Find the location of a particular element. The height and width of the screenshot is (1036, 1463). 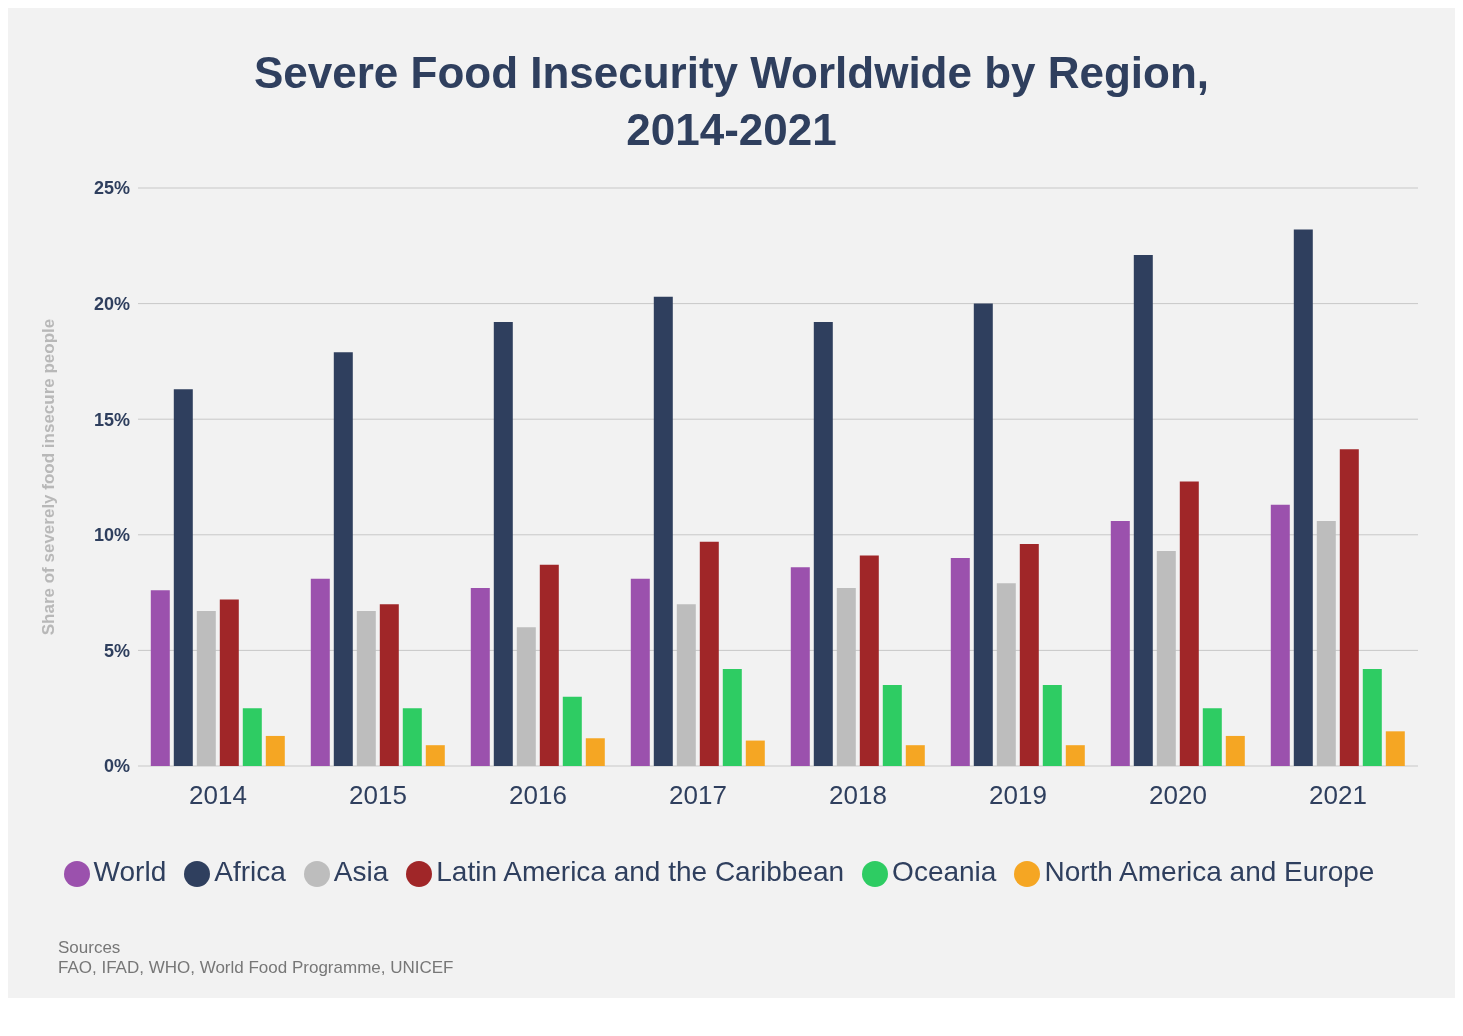

y-tick-label: 5% is located at coordinates (116, 651).